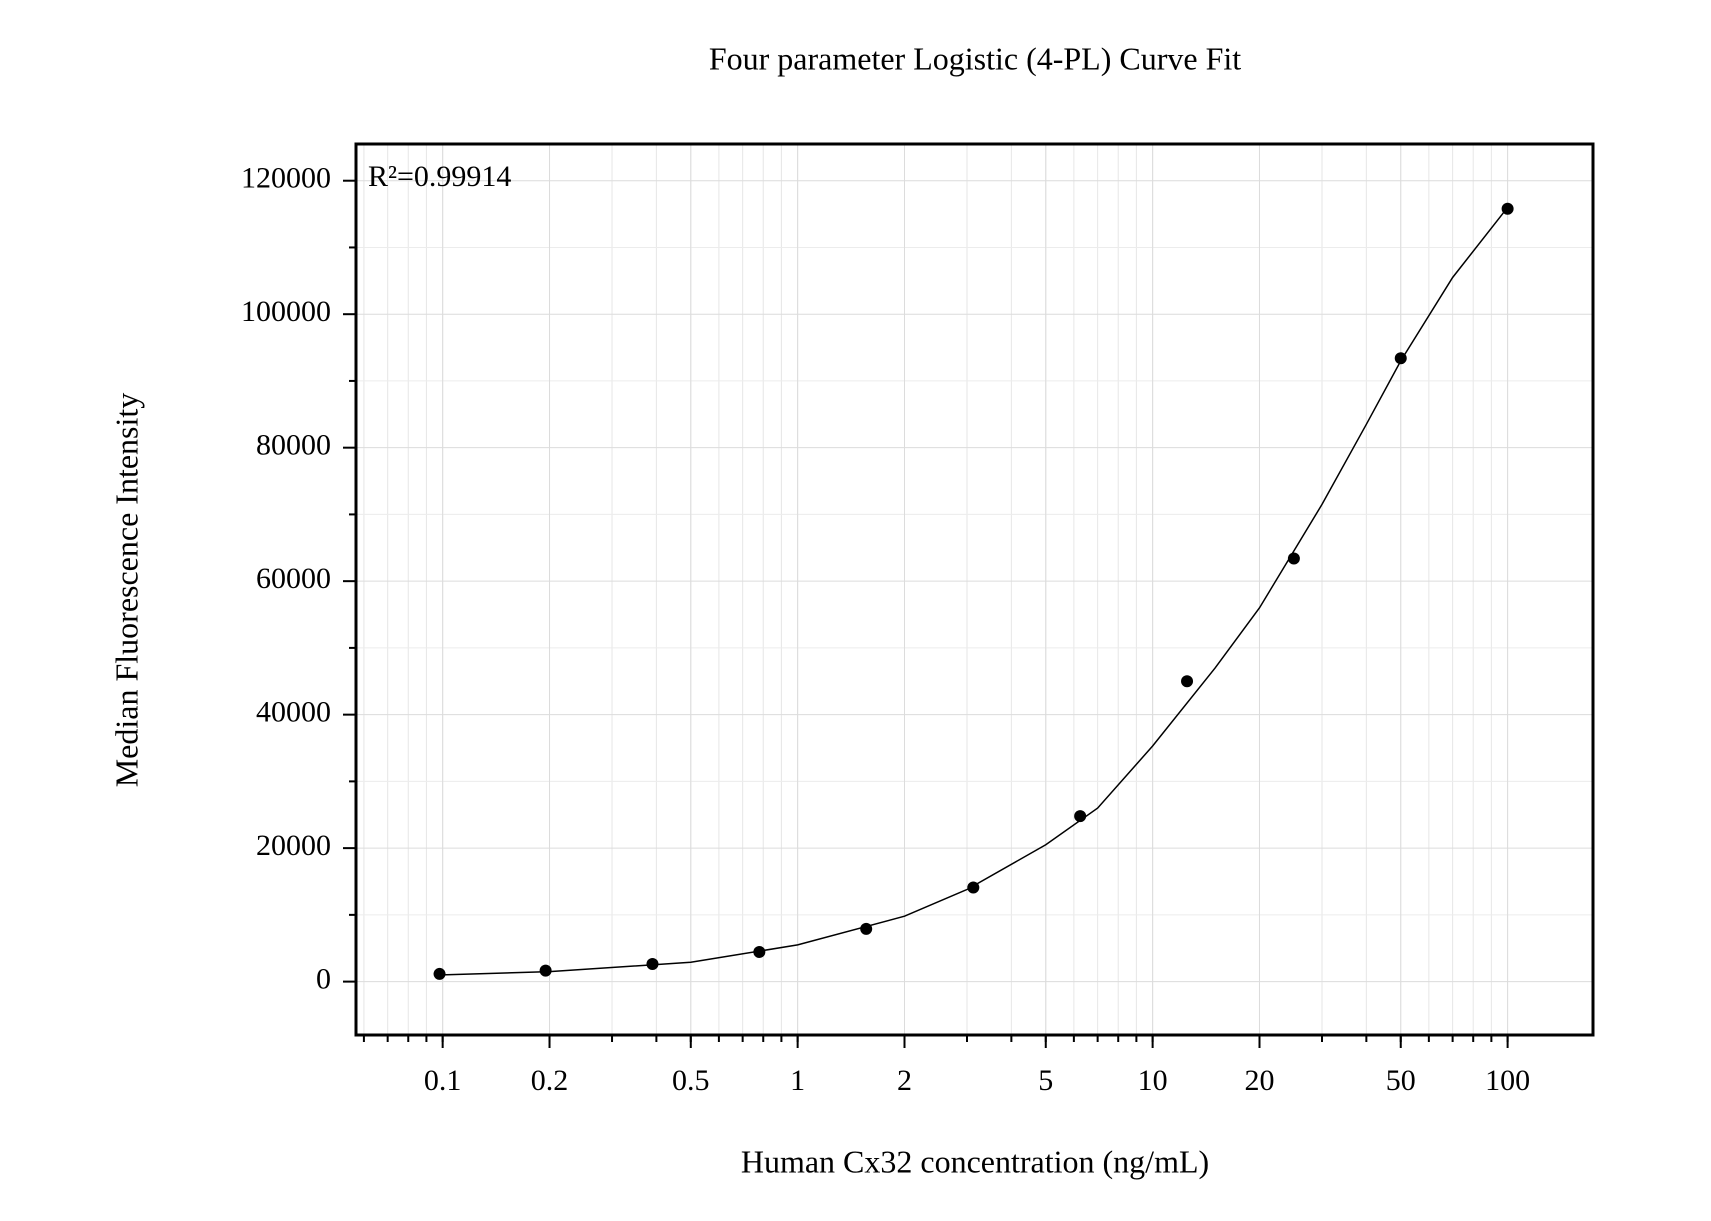 This screenshot has width=1711, height=1221. I want to click on x-tick-label: 1, so click(797, 1080).